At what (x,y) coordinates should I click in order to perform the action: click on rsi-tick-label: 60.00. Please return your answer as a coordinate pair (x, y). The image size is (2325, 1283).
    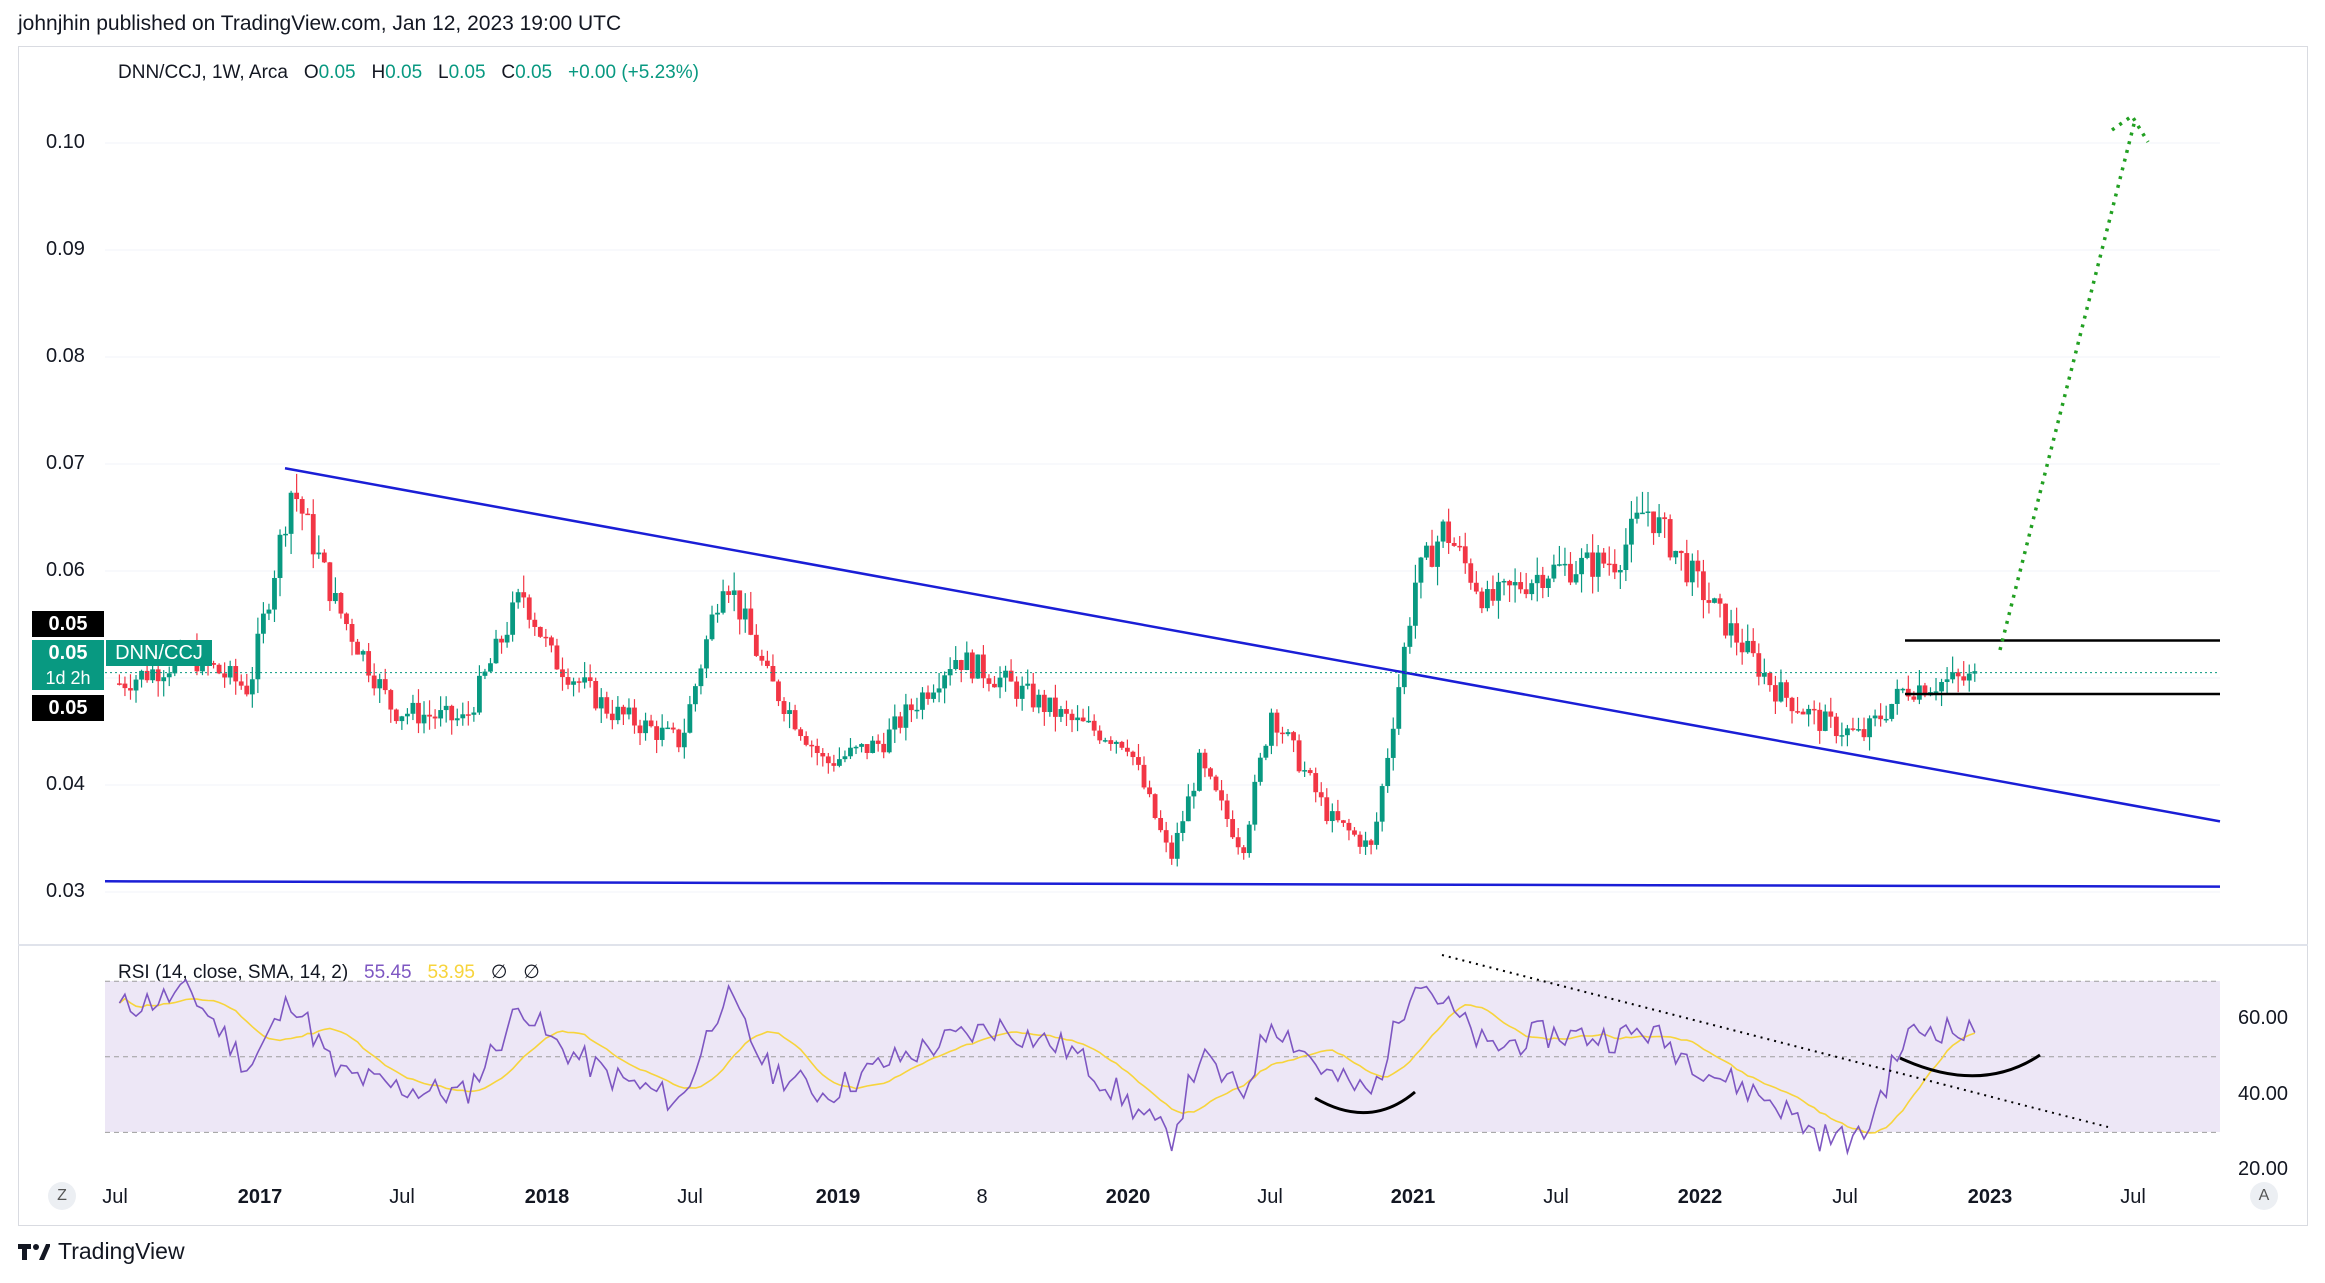
    Looking at the image, I should click on (2263, 1018).